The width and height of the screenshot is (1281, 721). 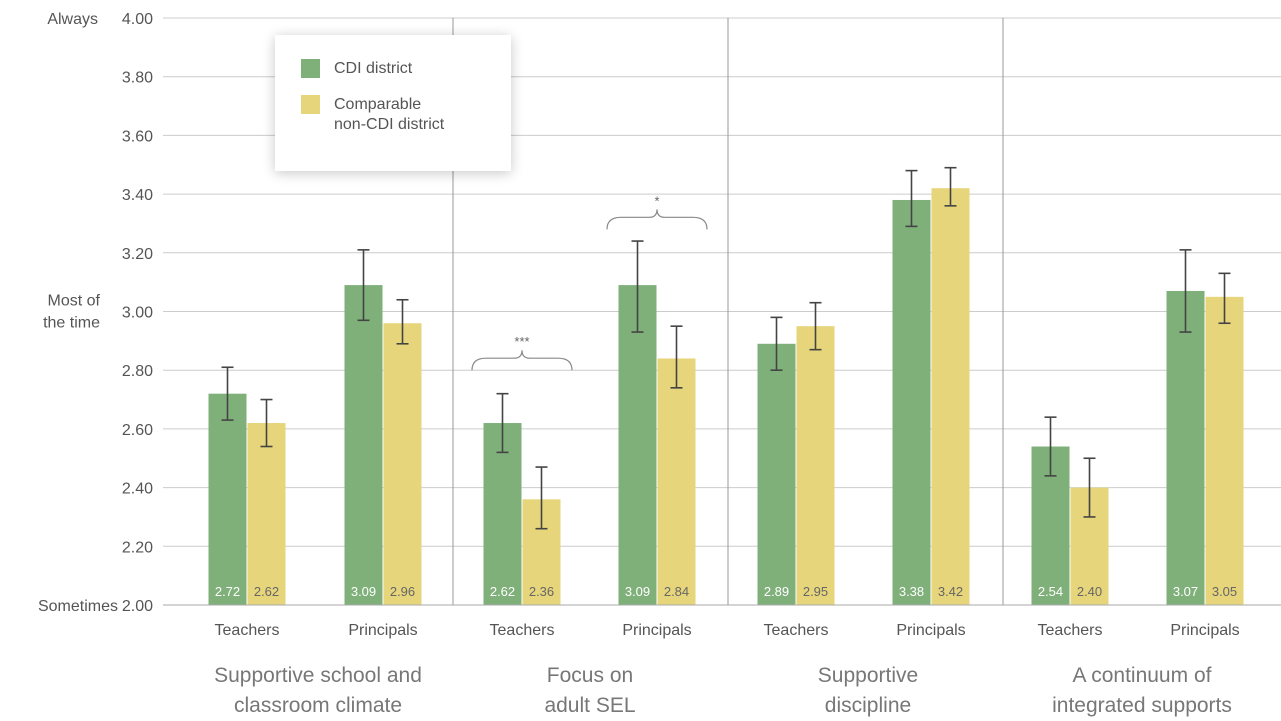 I want to click on bar-data-label: 3.42, so click(x=950, y=591).